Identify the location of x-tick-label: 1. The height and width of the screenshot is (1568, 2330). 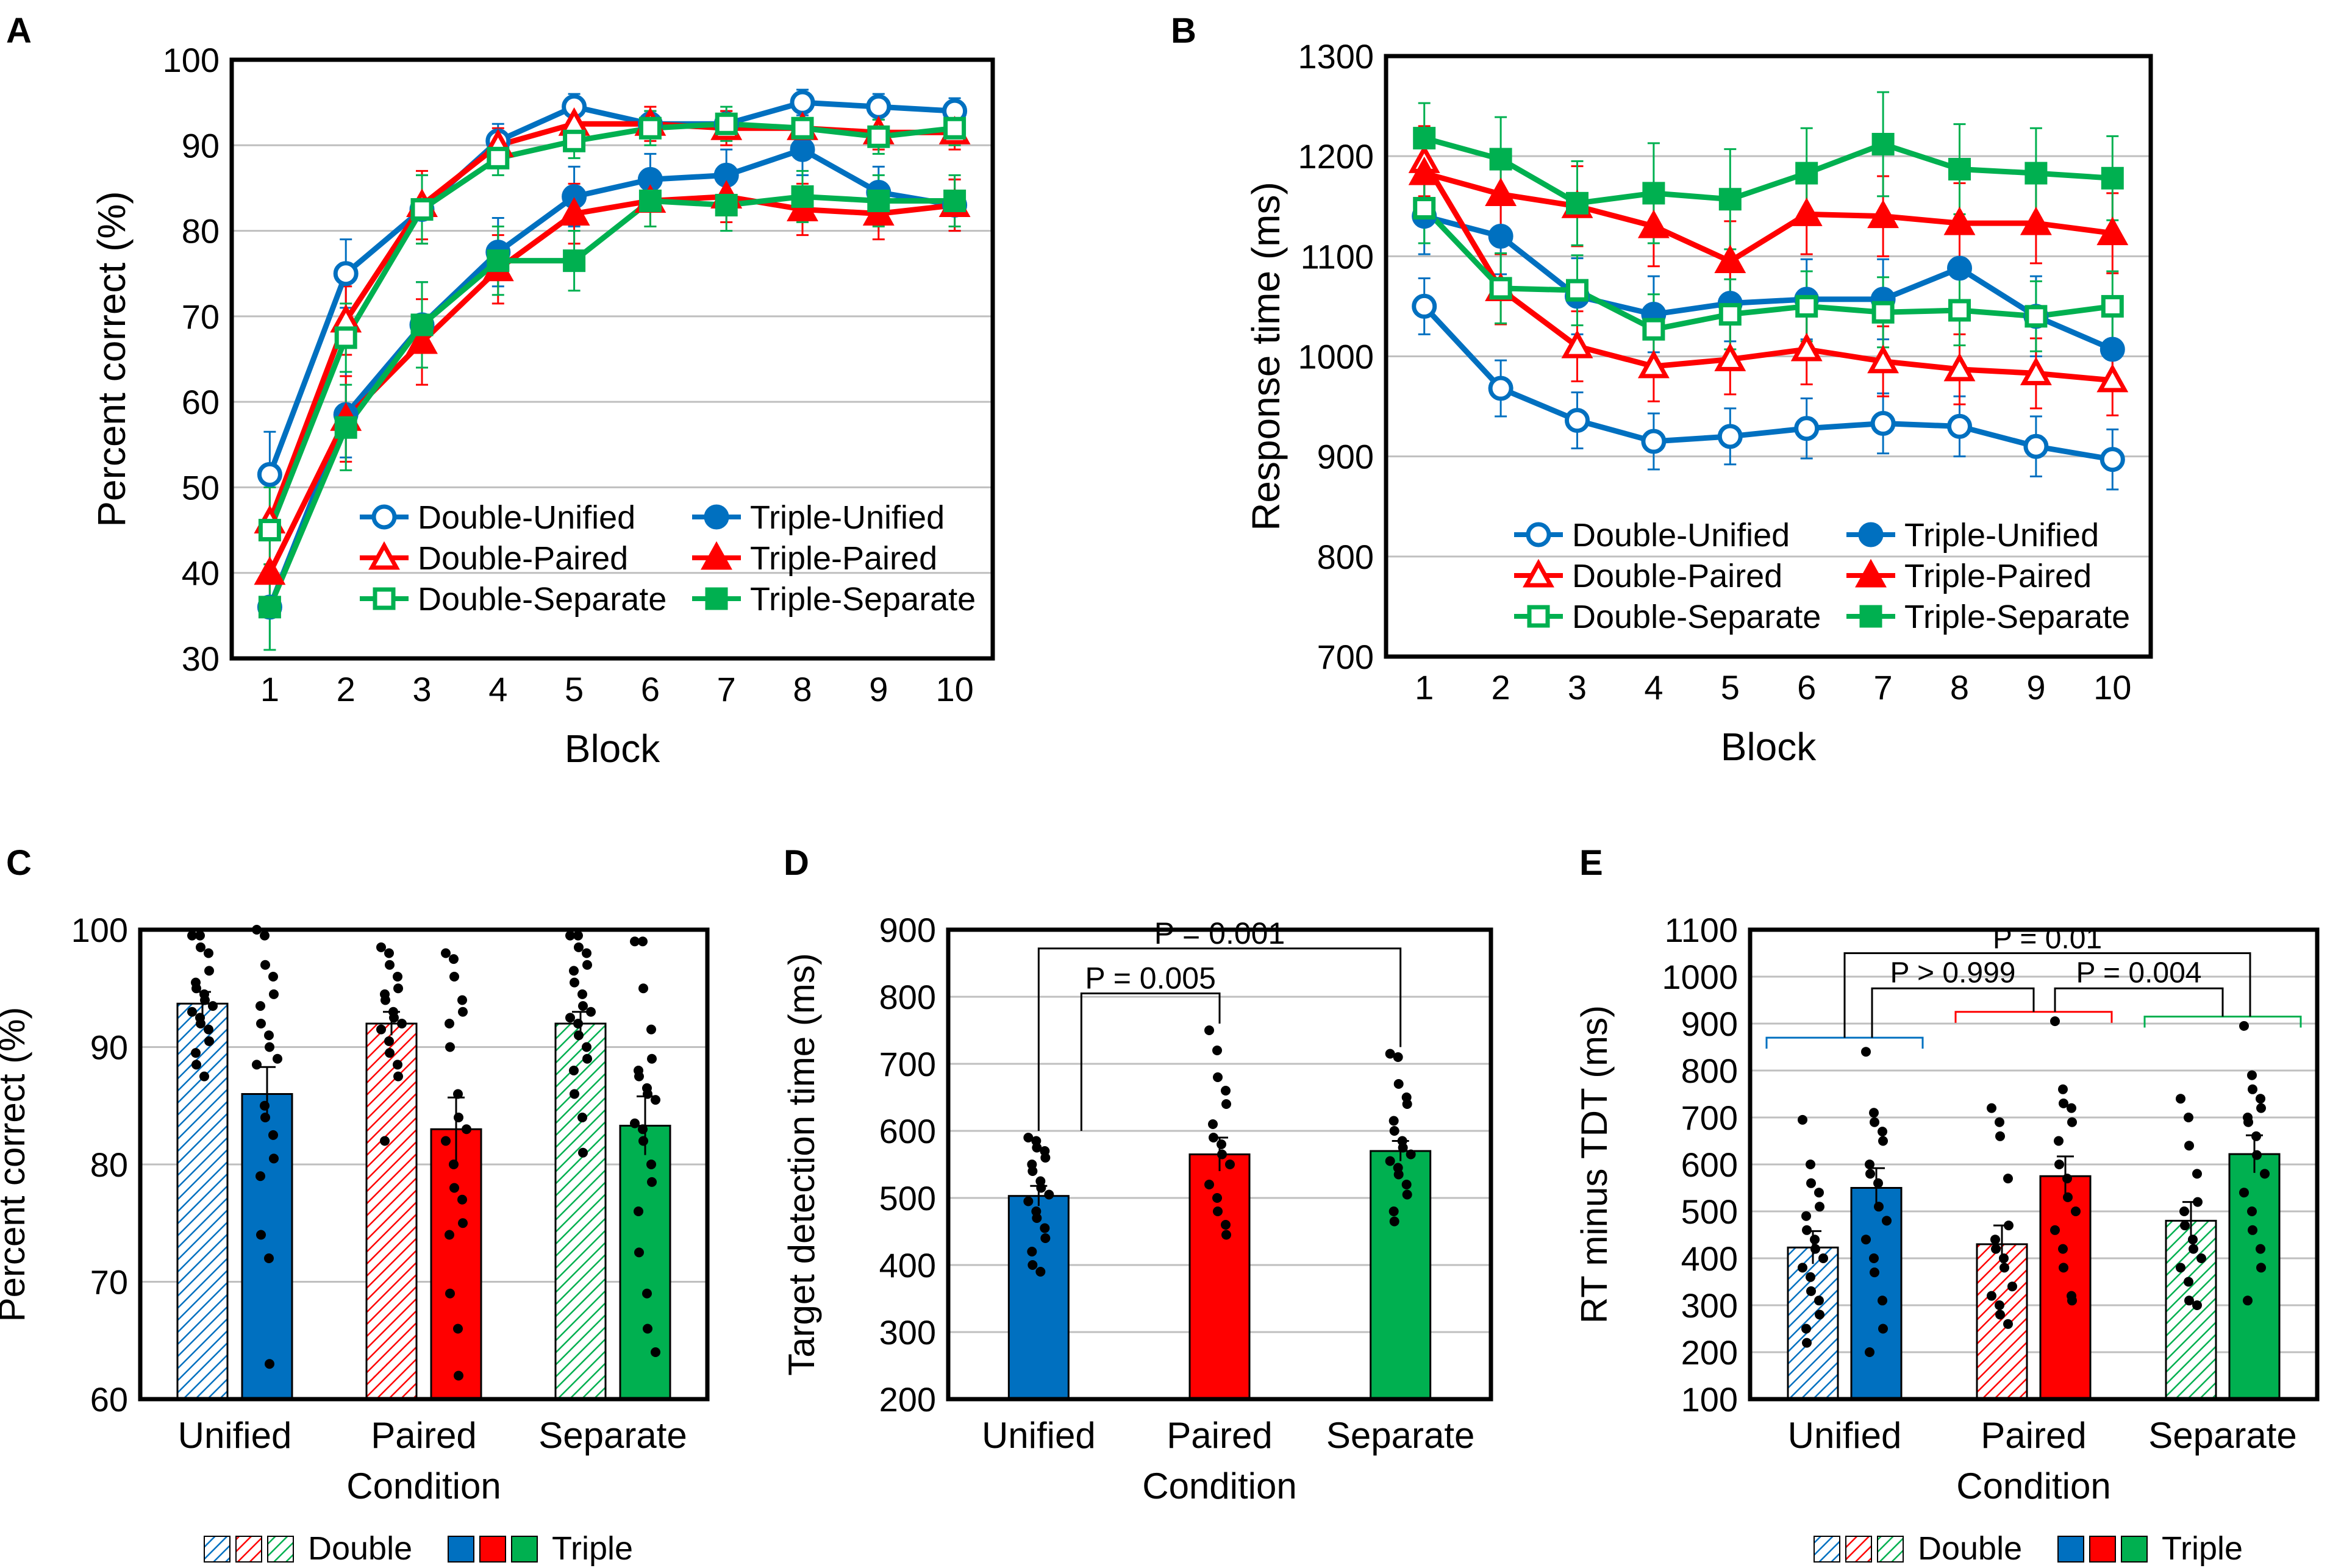
(1425, 687).